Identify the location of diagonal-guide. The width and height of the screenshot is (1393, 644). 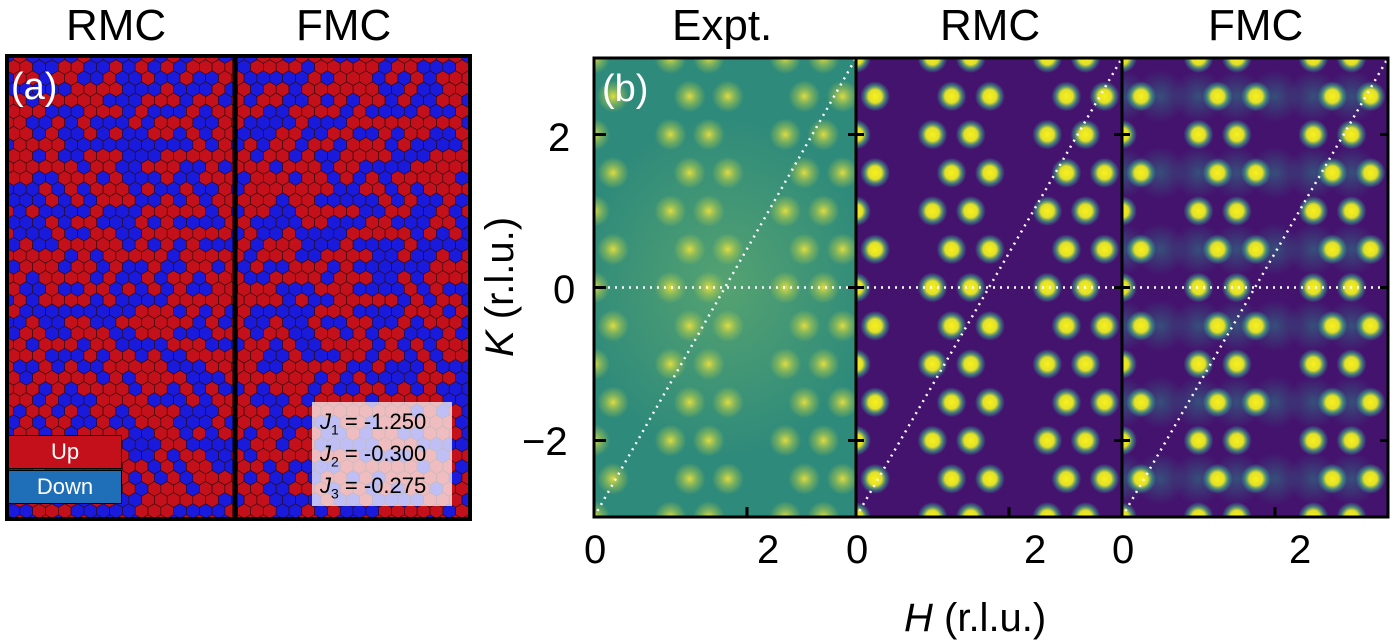
(989, 287).